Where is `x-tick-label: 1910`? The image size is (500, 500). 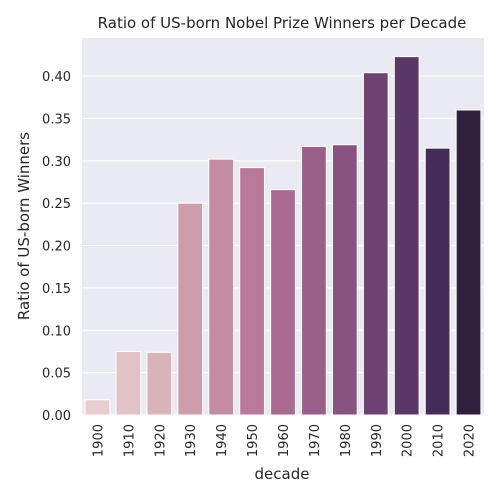 x-tick-label: 1910 is located at coordinates (129, 440).